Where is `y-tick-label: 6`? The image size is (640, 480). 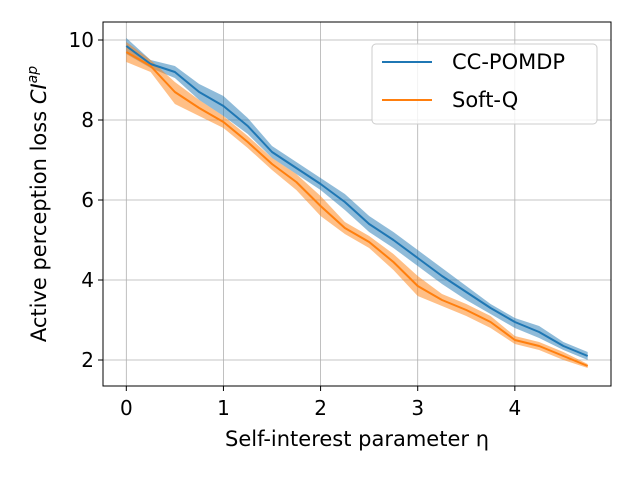
y-tick-label: 6 is located at coordinates (87, 200).